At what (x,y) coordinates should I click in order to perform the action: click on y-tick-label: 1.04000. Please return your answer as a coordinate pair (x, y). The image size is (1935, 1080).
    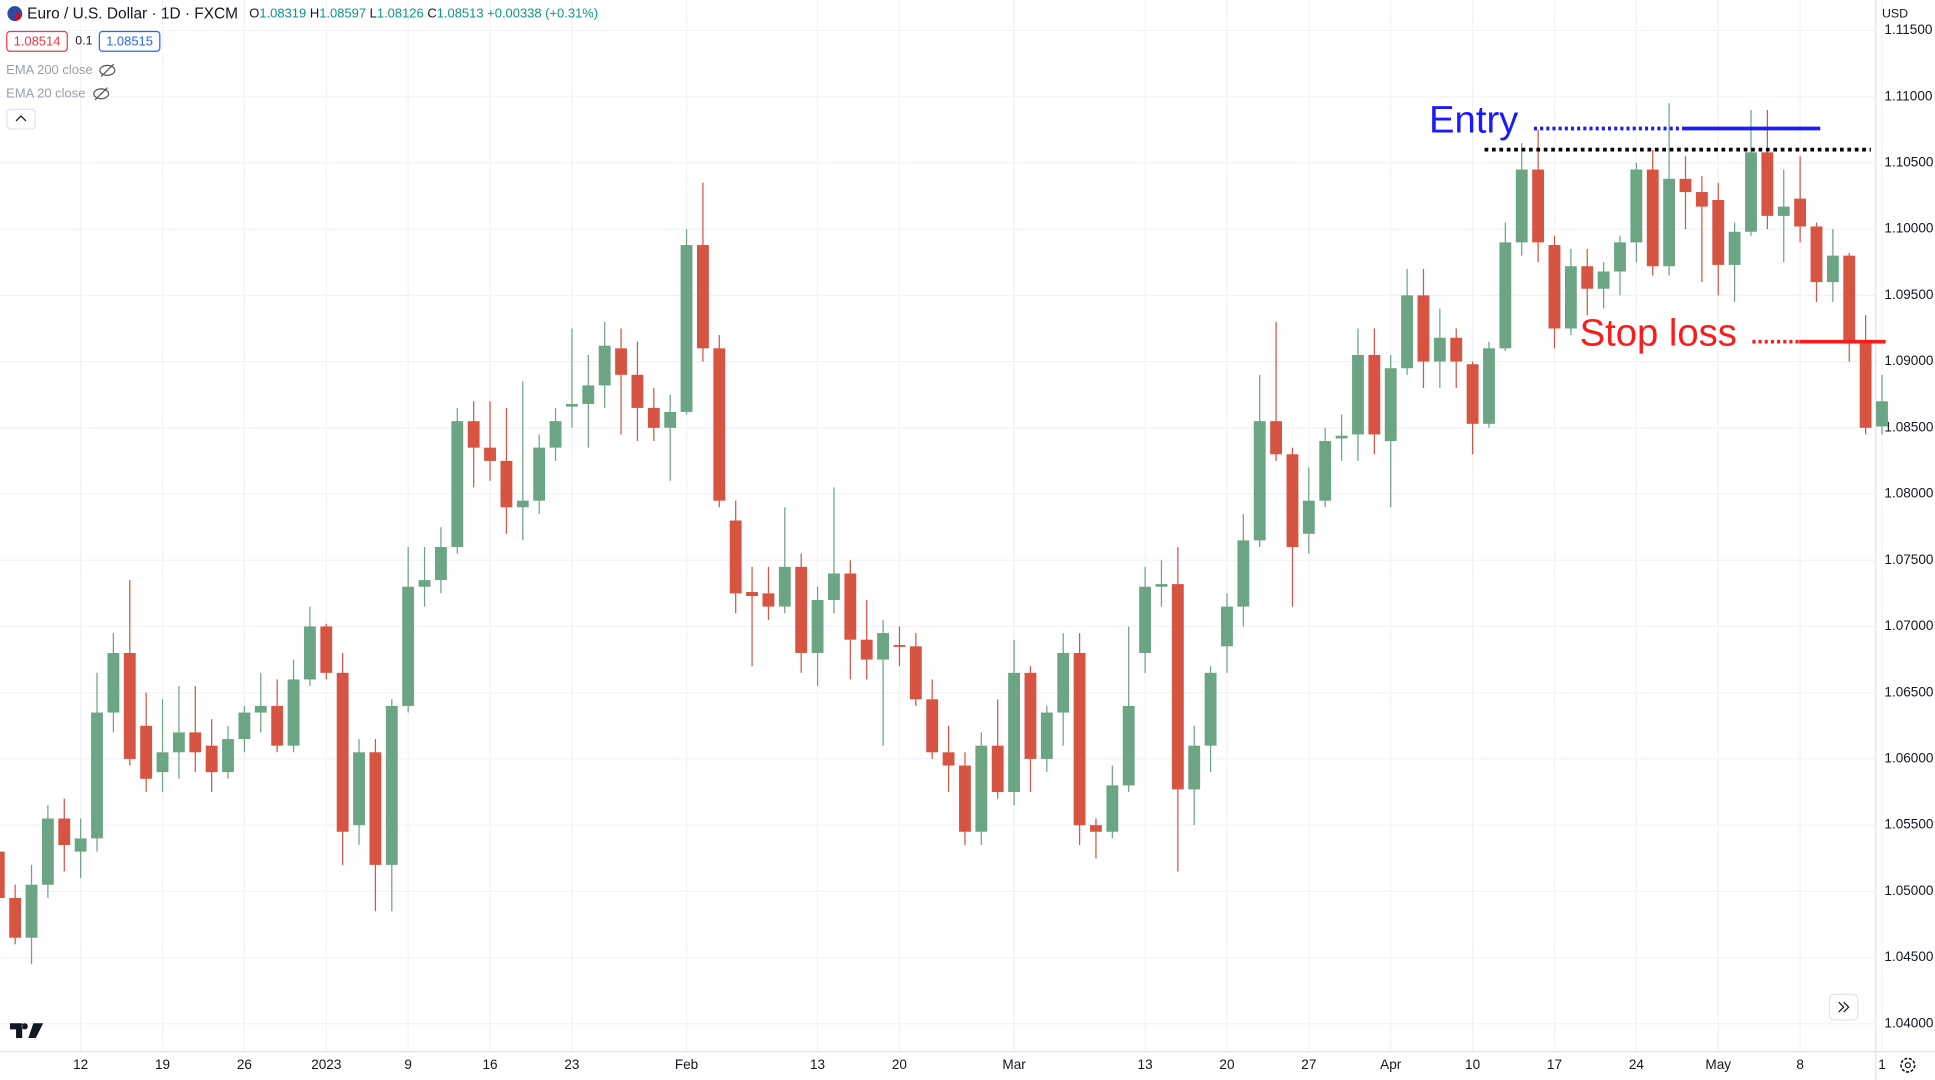
    Looking at the image, I should click on (1908, 1022).